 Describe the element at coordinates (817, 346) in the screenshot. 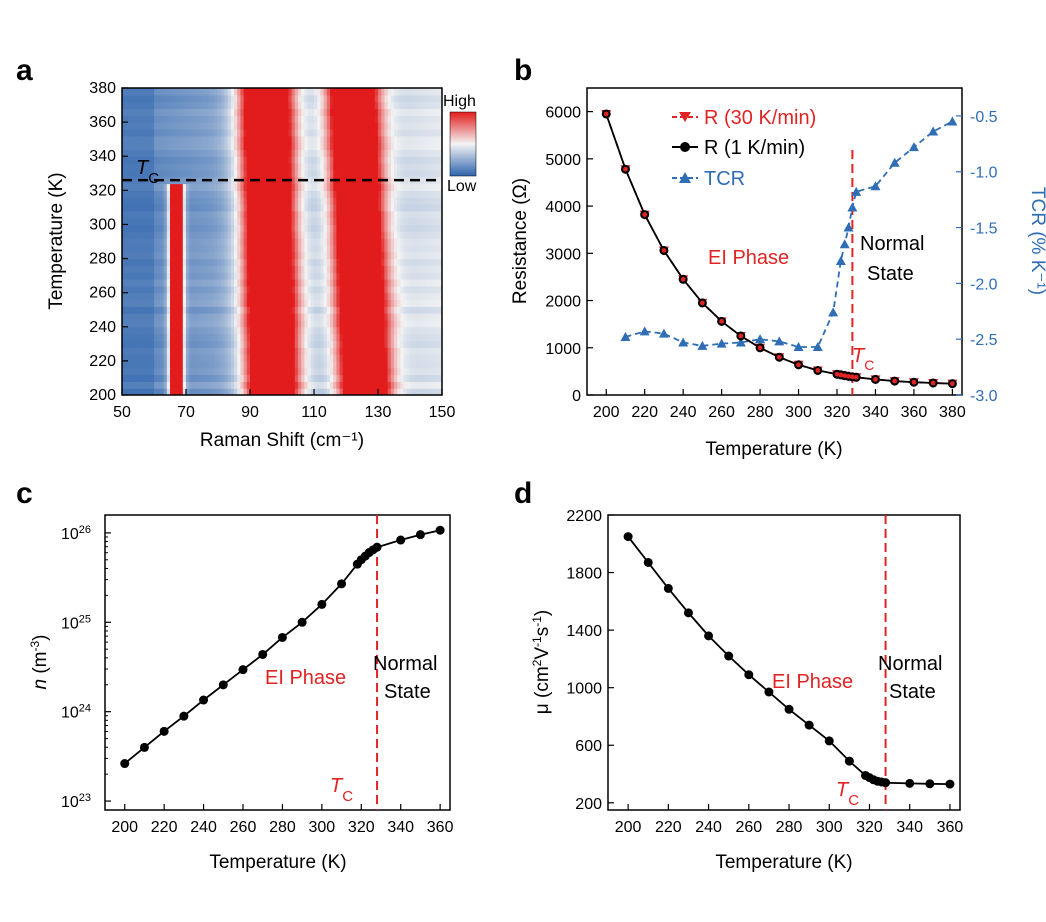

I see `tcr-point` at that location.